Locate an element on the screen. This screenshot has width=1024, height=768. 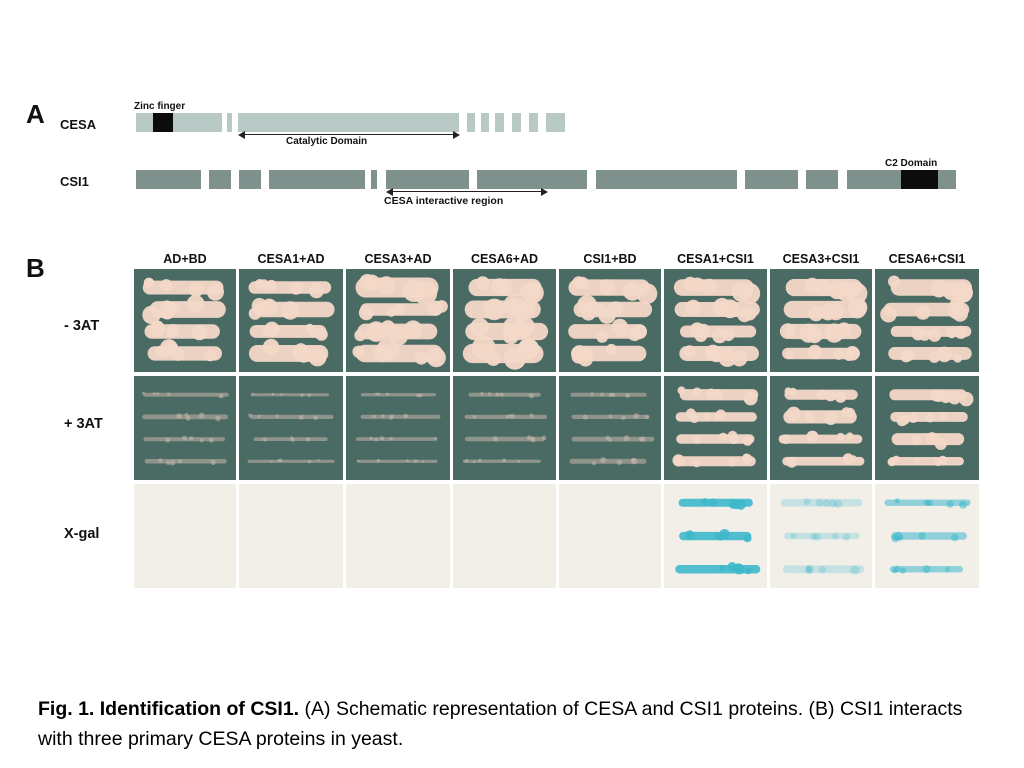
column-header: CESA6+CSI1 is located at coordinates (927, 259).